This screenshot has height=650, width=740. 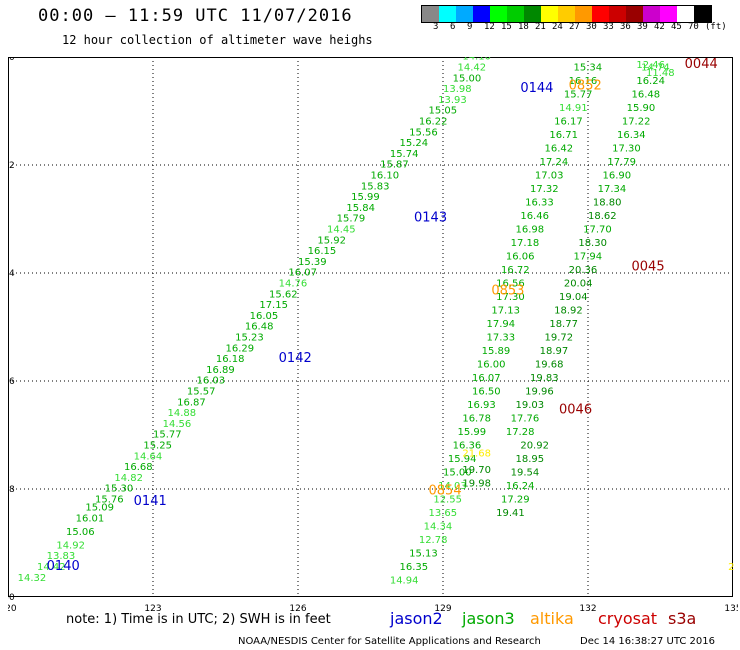 What do you see at coordinates (716, 27) in the screenshot?
I see `colorbar-tick-16: (ft)` at bounding box center [716, 27].